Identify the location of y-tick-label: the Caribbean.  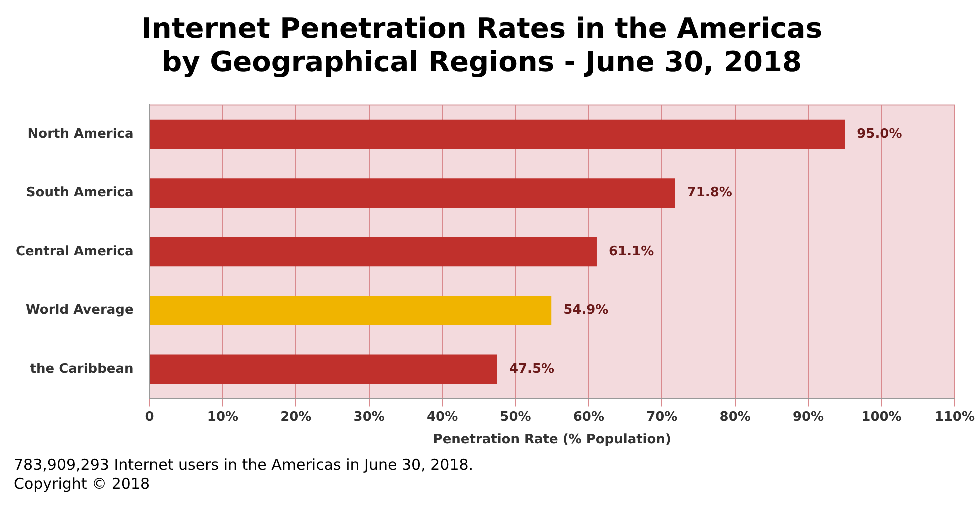
(82, 369).